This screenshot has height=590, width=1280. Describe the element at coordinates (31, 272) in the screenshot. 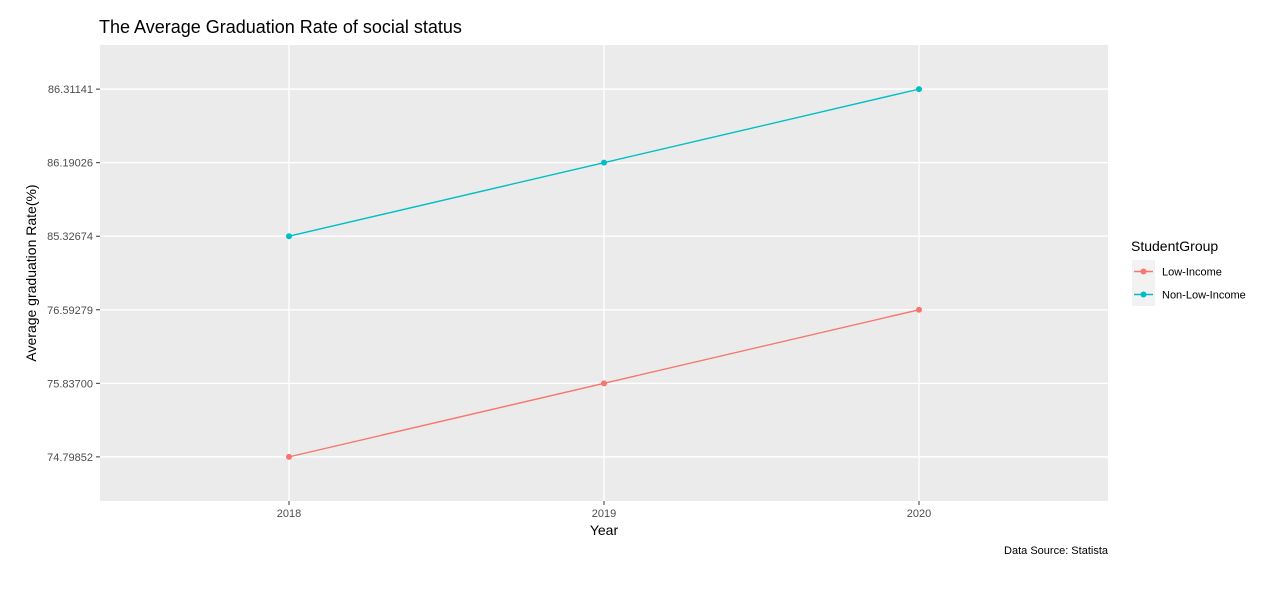

I see `y-axis-title: Average graduation Rate(%)` at that location.